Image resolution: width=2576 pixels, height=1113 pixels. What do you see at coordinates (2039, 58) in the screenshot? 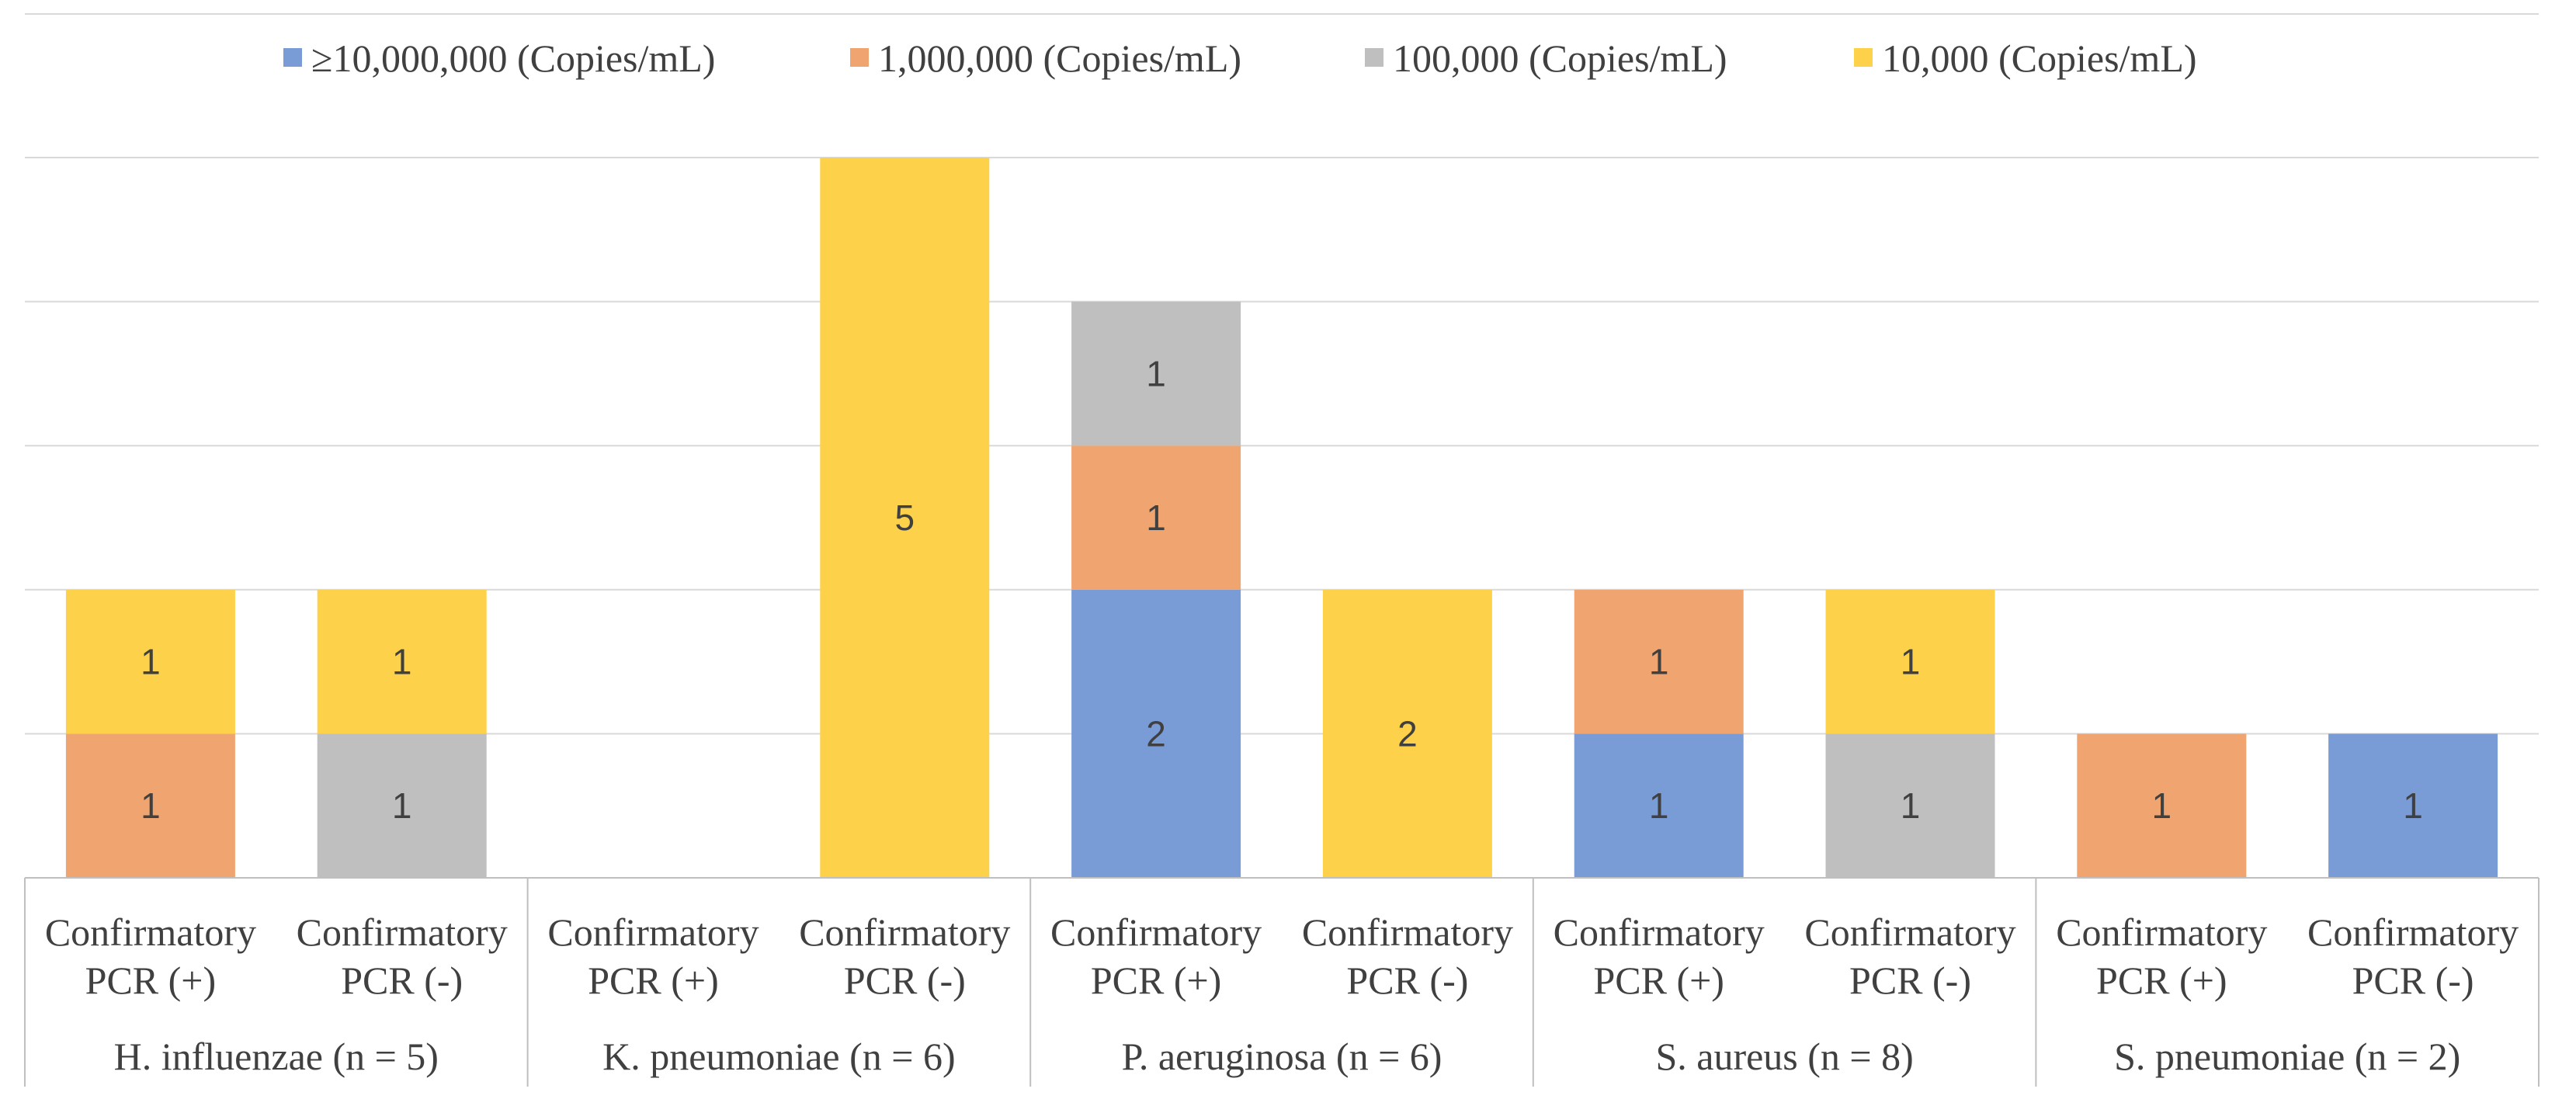
I see `legend-label: 10,000 (Copies/mL)` at bounding box center [2039, 58].